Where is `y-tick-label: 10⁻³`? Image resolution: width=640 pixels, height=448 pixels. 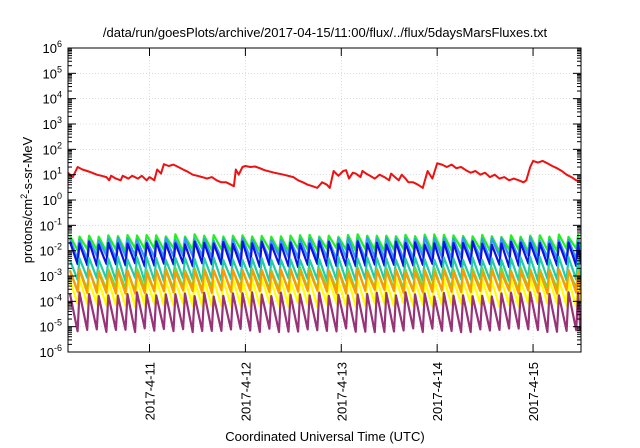
y-tick-label: 10⁻³ is located at coordinates (51, 275).